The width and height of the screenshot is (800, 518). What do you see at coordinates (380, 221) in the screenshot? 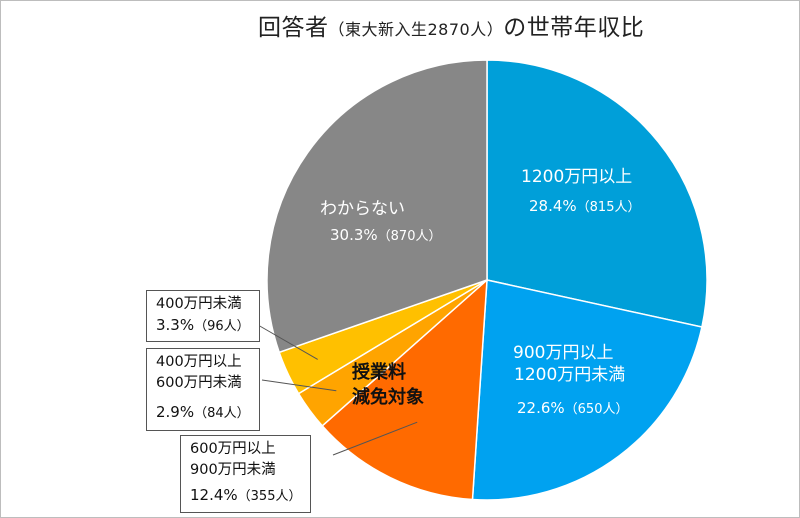
I see `label-unknown: わからない 30.3%（870人）` at bounding box center [380, 221].